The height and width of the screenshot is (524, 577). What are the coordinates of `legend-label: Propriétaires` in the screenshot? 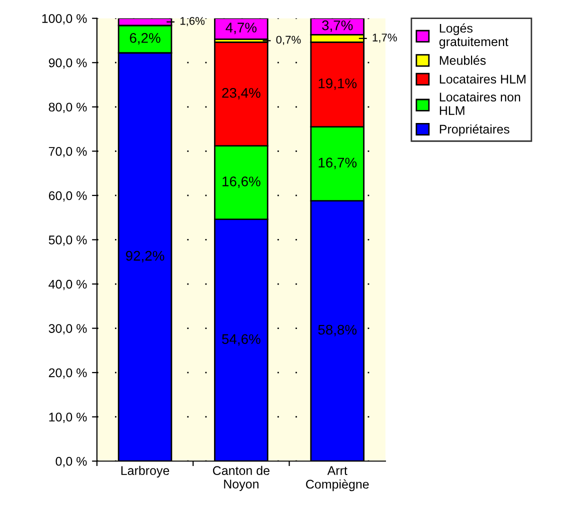 It's located at (475, 130).